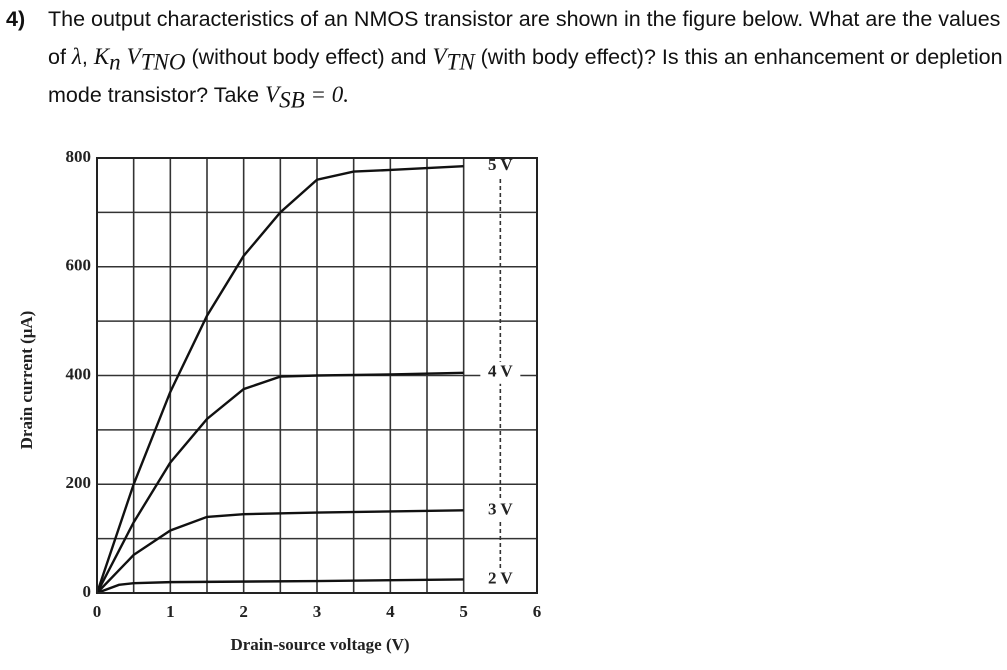 This screenshot has height=670, width=1007. I want to click on text: (without body effect) and, so click(309, 57).